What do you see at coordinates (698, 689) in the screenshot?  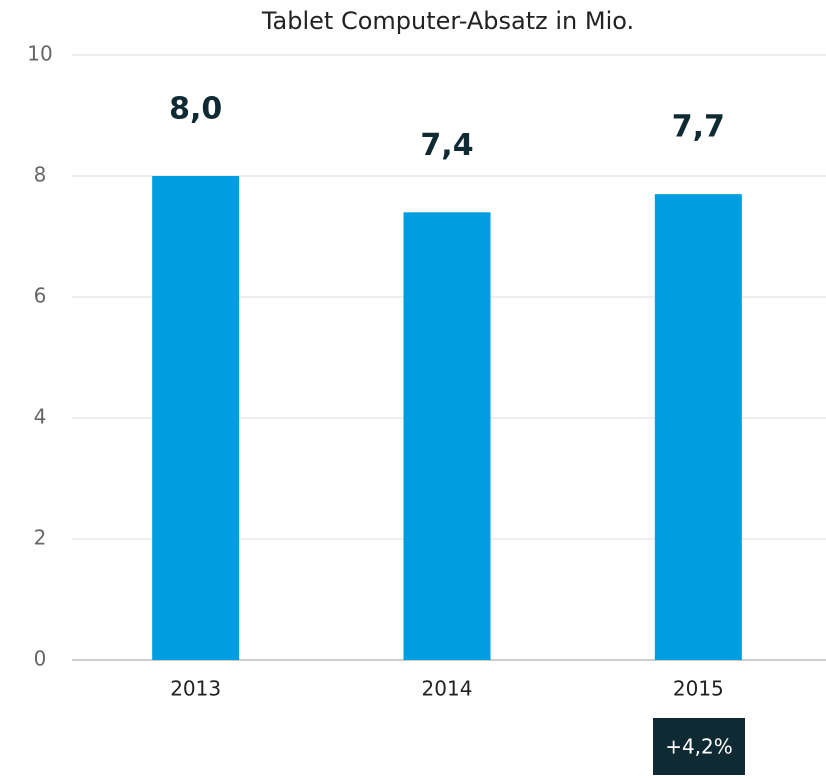 I see `x-tick-label: 2015` at bounding box center [698, 689].